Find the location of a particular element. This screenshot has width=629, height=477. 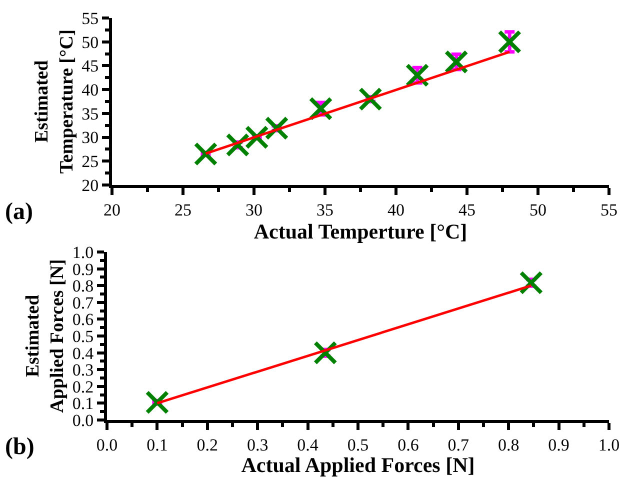

y-tick-label: 35 is located at coordinates (90, 114).